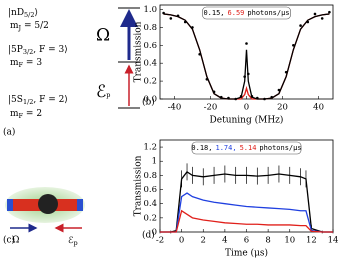  I want to click on x-tick-label: -20, so click(211, 108).